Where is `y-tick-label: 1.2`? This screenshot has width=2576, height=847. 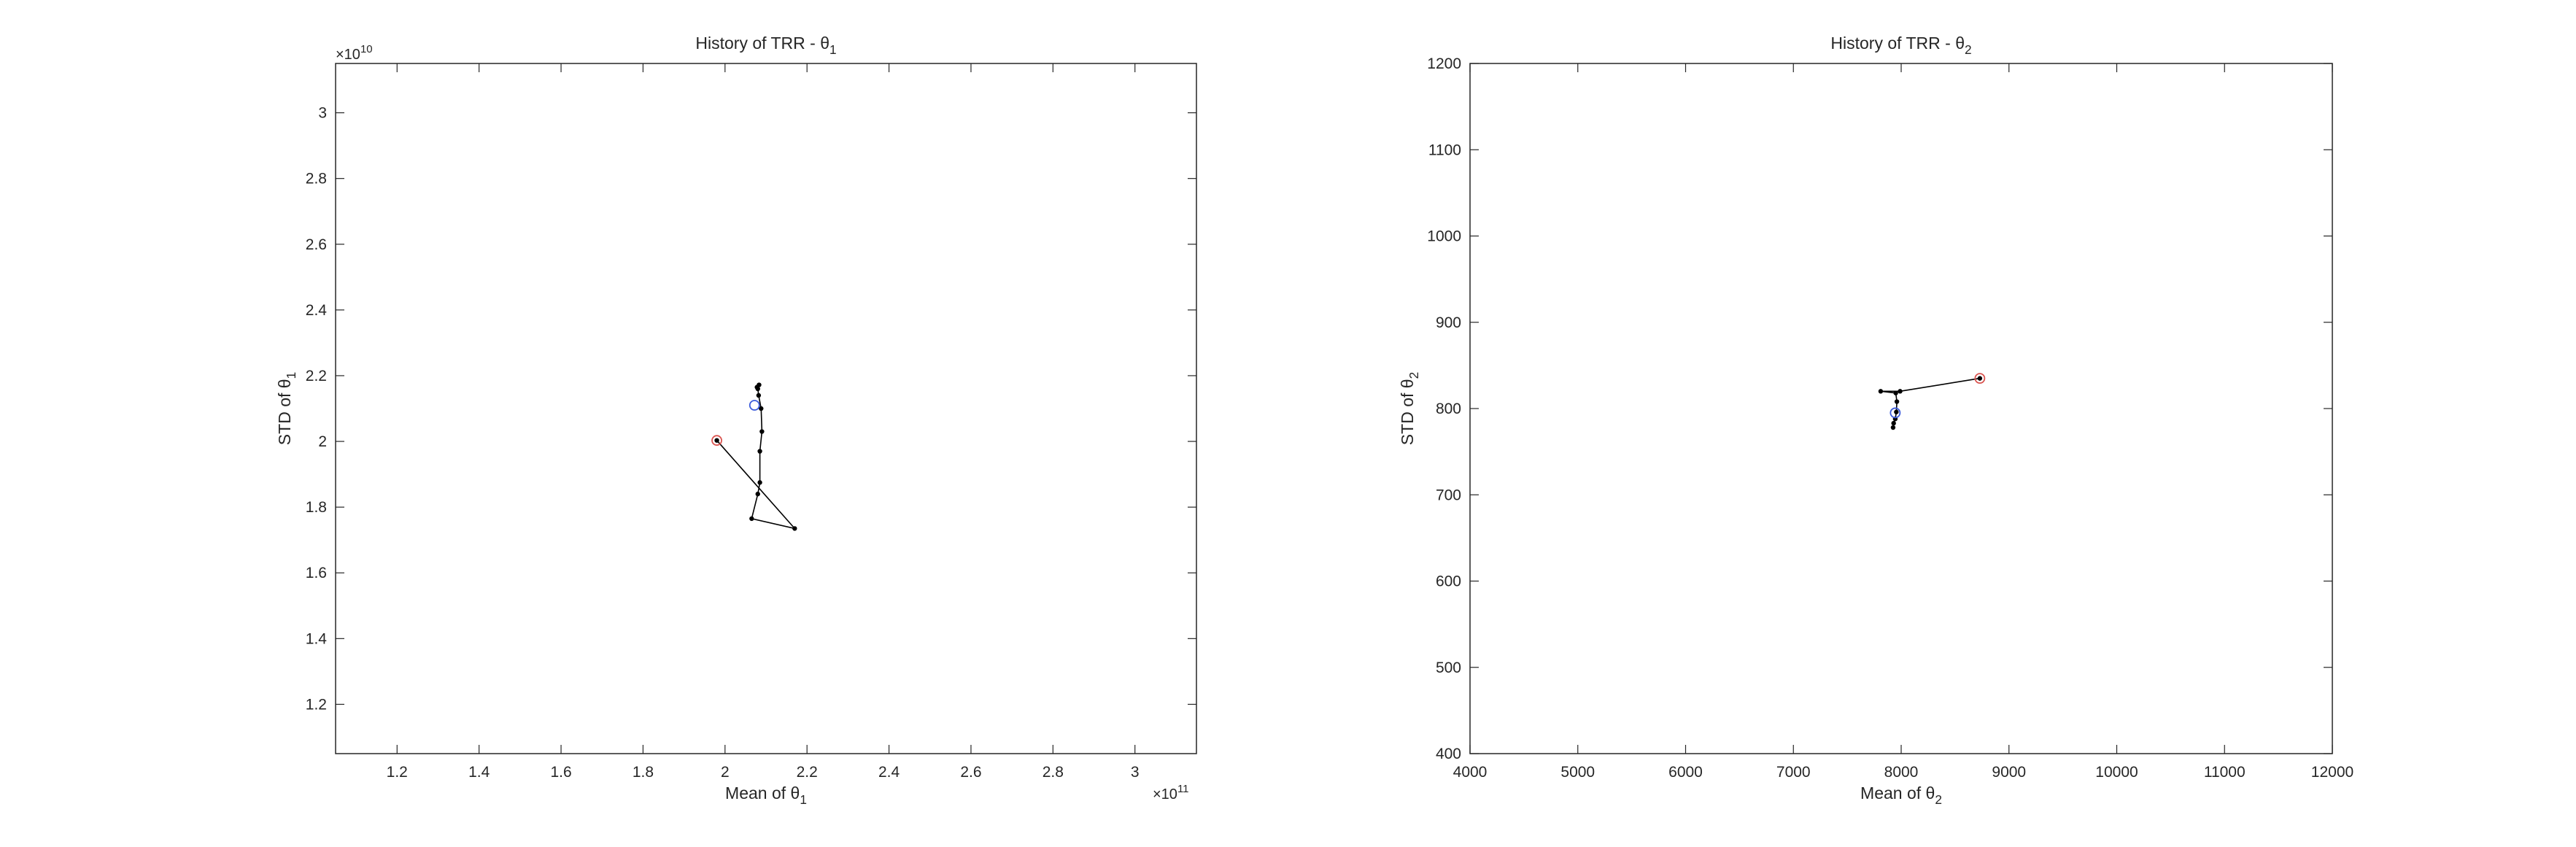
y-tick-label: 1.2 is located at coordinates (316, 704).